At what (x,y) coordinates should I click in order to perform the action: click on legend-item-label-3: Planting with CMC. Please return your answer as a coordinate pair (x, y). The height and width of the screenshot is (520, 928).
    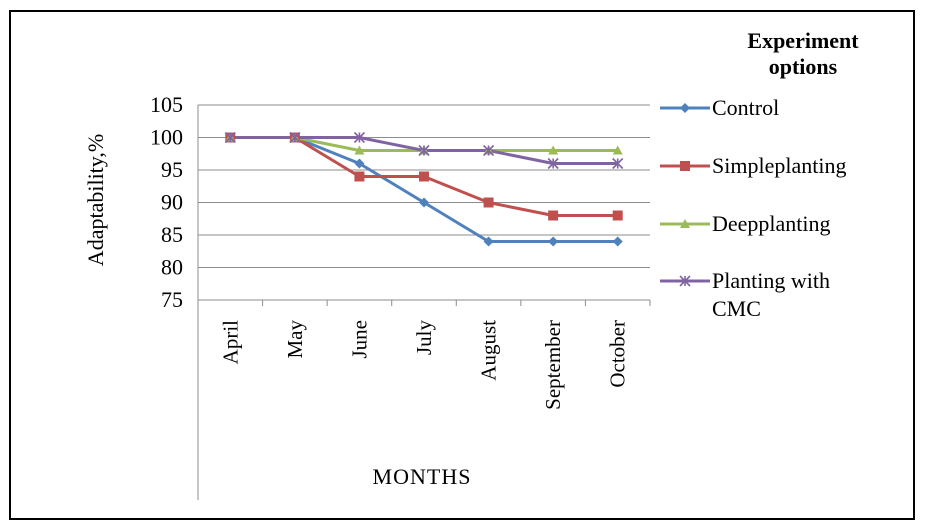
    Looking at the image, I should click on (771, 294).